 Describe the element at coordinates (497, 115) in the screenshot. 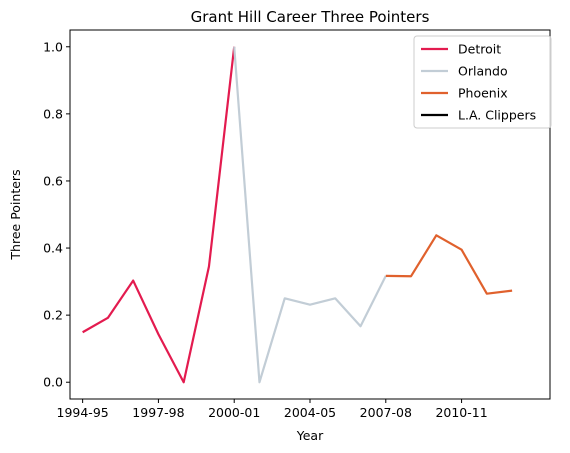

I see `legend-label: L.A. Clippers` at that location.